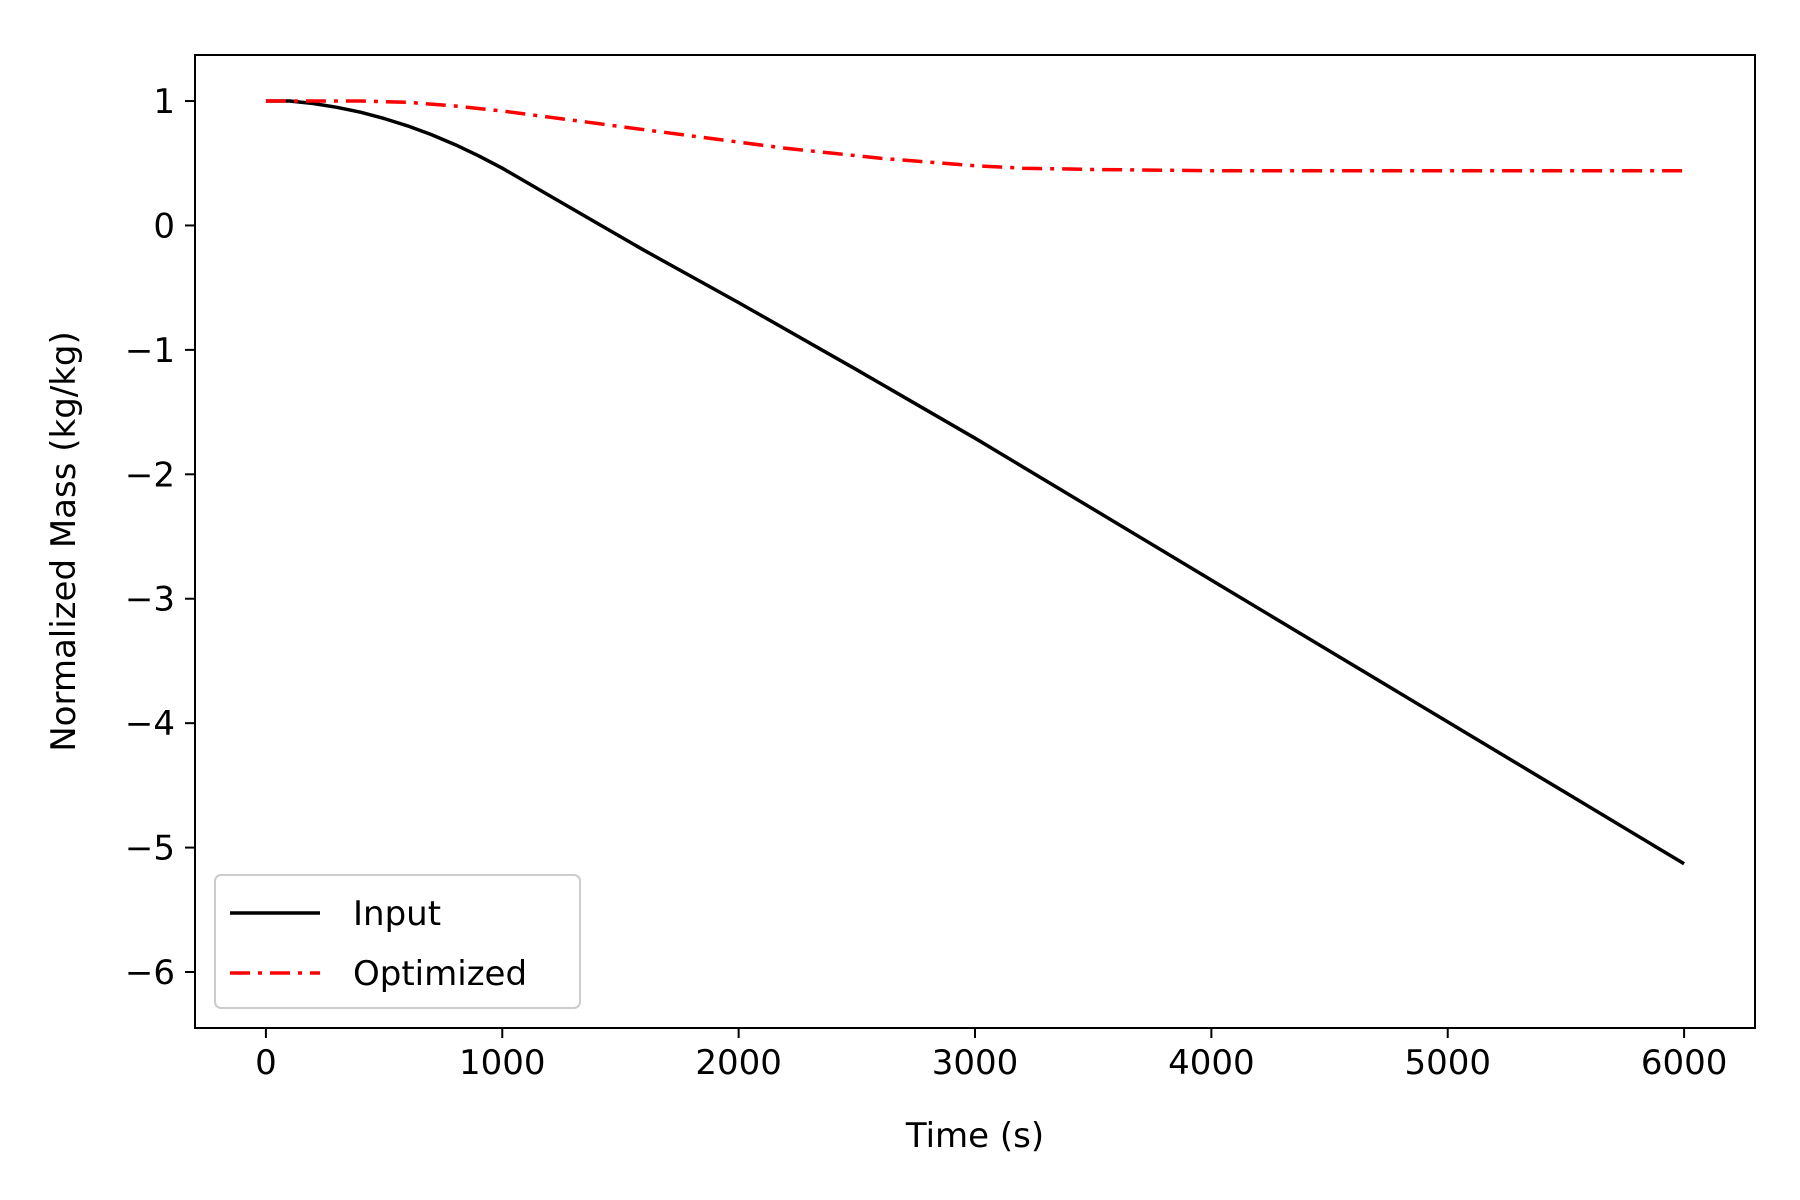 This screenshot has height=1200, width=1800. Describe the element at coordinates (1211, 1063) in the screenshot. I see `x-tick-label: 4000` at that location.